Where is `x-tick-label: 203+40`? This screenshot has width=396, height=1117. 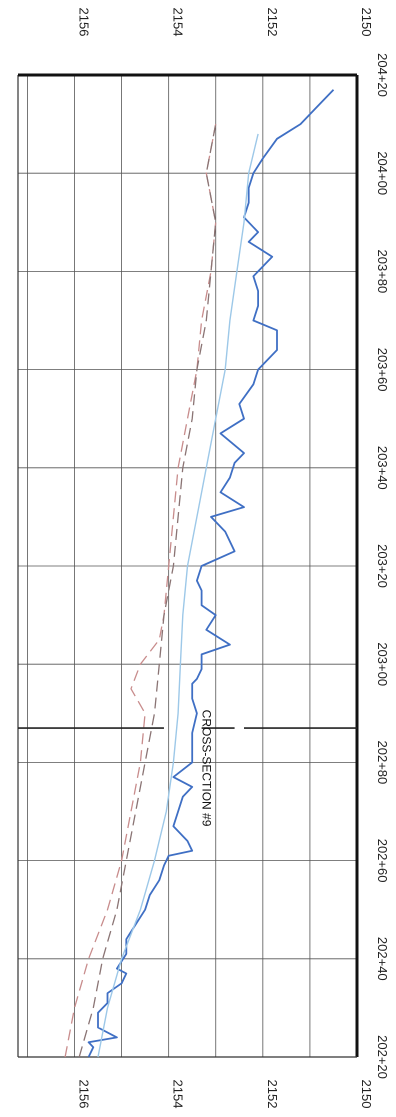
x-tick-label: 203+40 is located at coordinates (382, 468).